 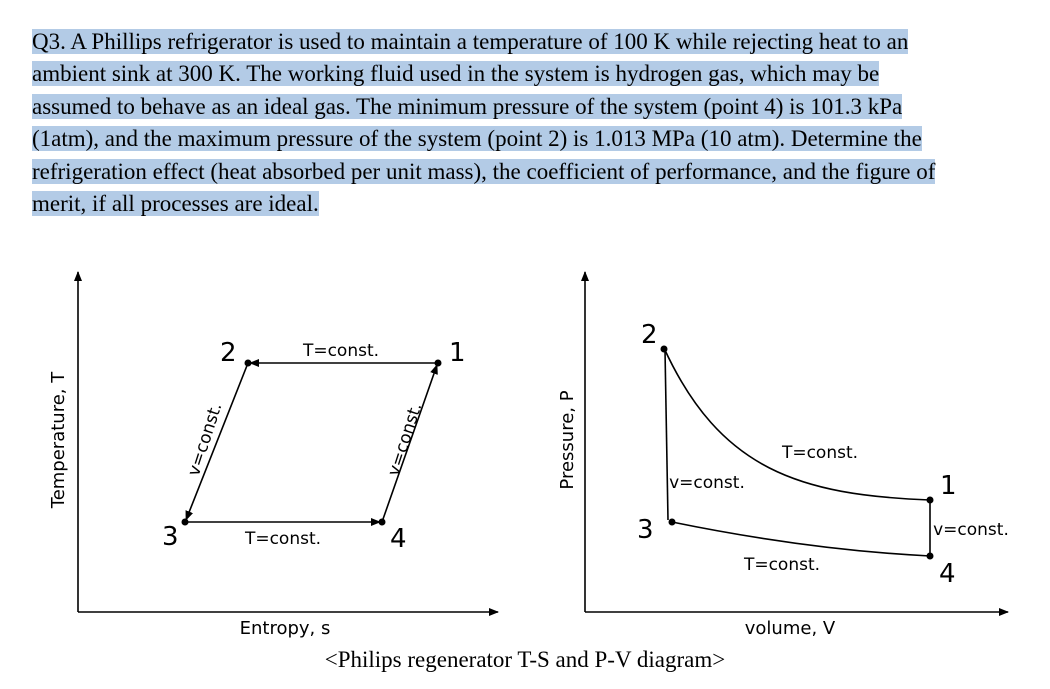 What do you see at coordinates (58, 440) in the screenshot?
I see `y-axis-label: Temperature, T` at bounding box center [58, 440].